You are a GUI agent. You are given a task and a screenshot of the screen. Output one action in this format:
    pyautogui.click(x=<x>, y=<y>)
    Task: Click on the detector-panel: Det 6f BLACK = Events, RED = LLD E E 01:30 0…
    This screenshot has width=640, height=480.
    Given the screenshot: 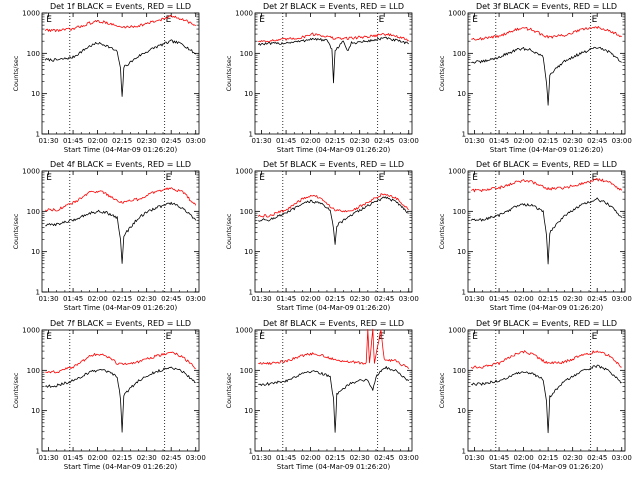 What is the action you would take?
    pyautogui.click(x=535, y=236)
    